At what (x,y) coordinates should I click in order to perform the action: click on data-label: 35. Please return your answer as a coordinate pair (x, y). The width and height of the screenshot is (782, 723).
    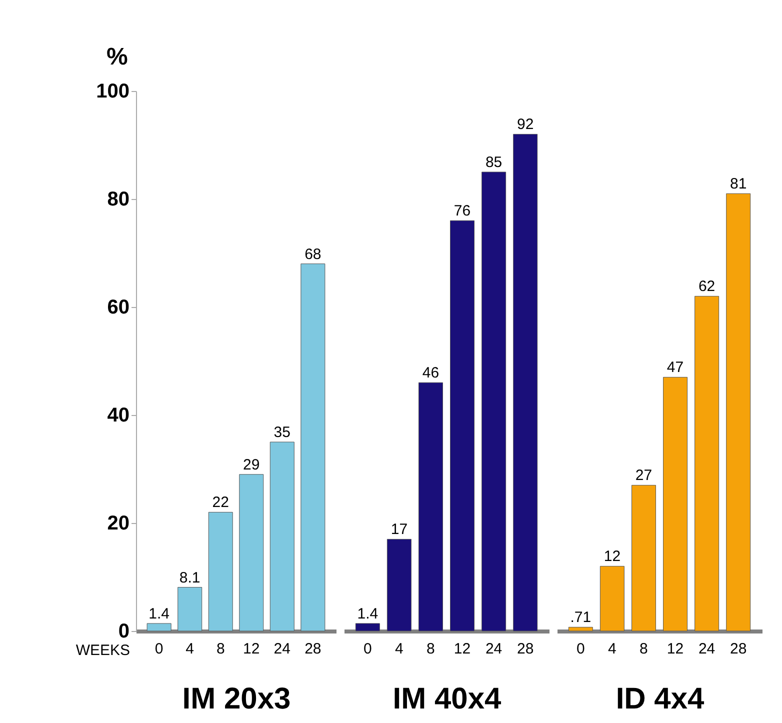
    Looking at the image, I should click on (282, 432).